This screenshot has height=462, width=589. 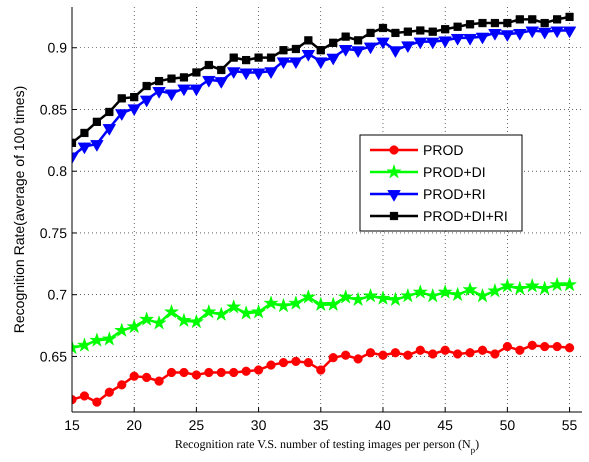 I want to click on x-tick-label: 30, so click(x=258, y=425).